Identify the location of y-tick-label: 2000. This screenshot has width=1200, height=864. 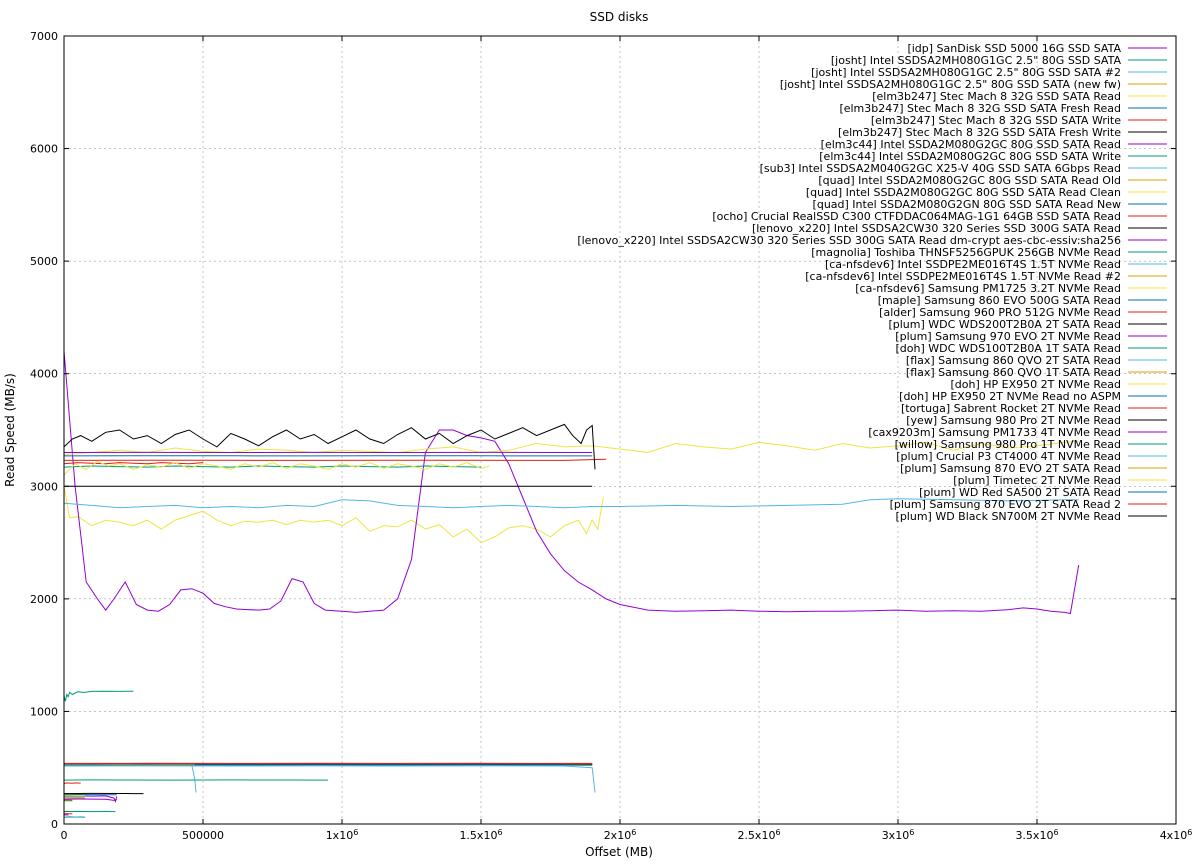
(44, 599).